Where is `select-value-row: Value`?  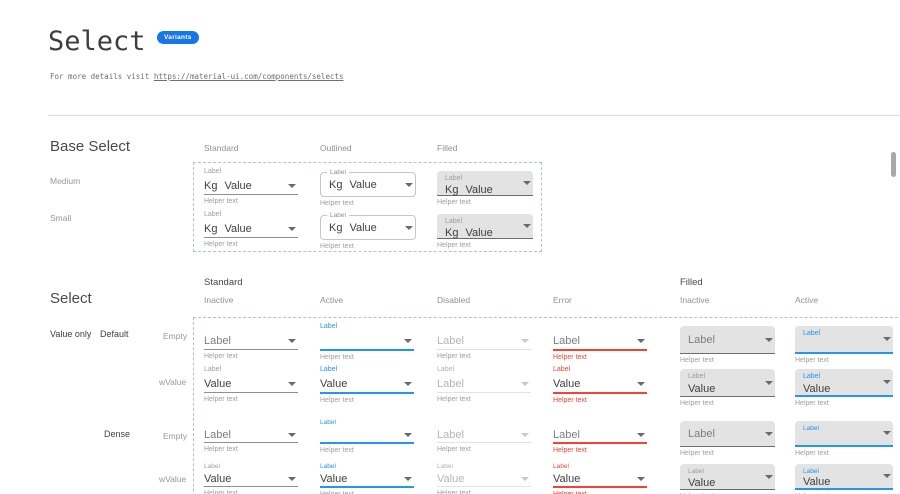
select-value-row: Value is located at coordinates (727, 482).